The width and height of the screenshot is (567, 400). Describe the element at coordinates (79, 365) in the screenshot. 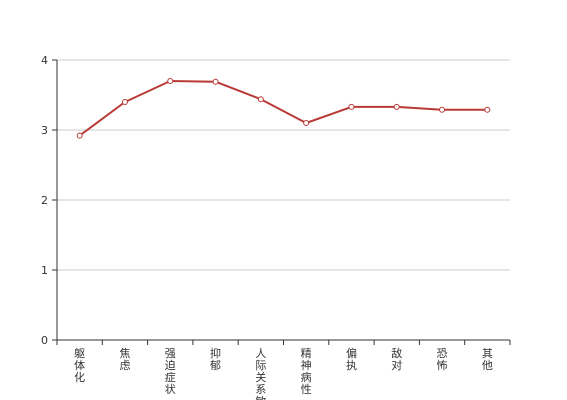

I see `x-tick-label: 躯体化` at that location.